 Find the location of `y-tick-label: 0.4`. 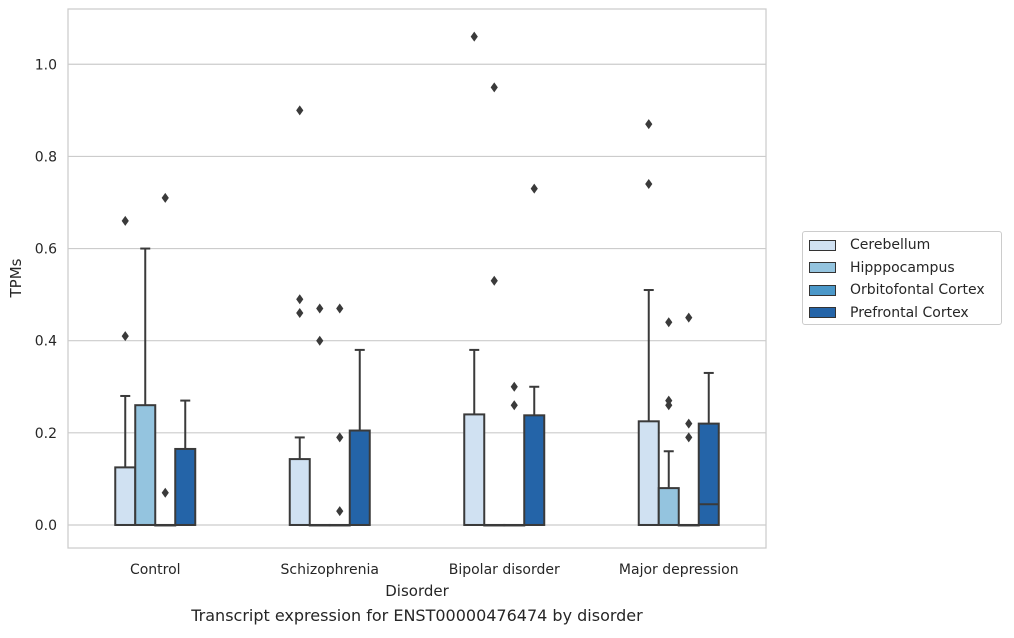

y-tick-label: 0.4 is located at coordinates (46, 342).